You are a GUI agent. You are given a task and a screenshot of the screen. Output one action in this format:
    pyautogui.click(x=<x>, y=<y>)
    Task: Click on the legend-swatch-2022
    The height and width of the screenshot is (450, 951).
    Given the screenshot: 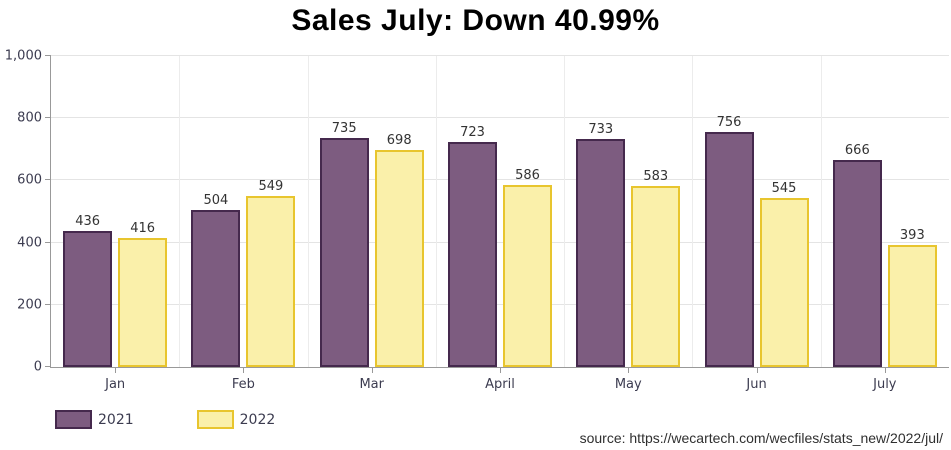 What is the action you would take?
    pyautogui.click(x=215, y=419)
    